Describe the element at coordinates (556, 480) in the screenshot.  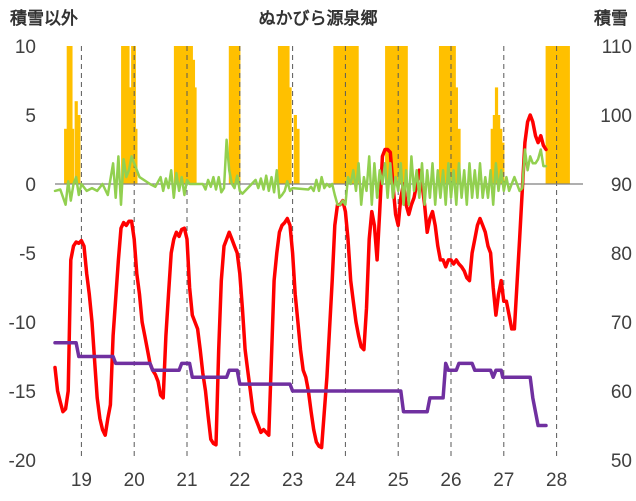
I see `x-tick-label: 28` at that location.